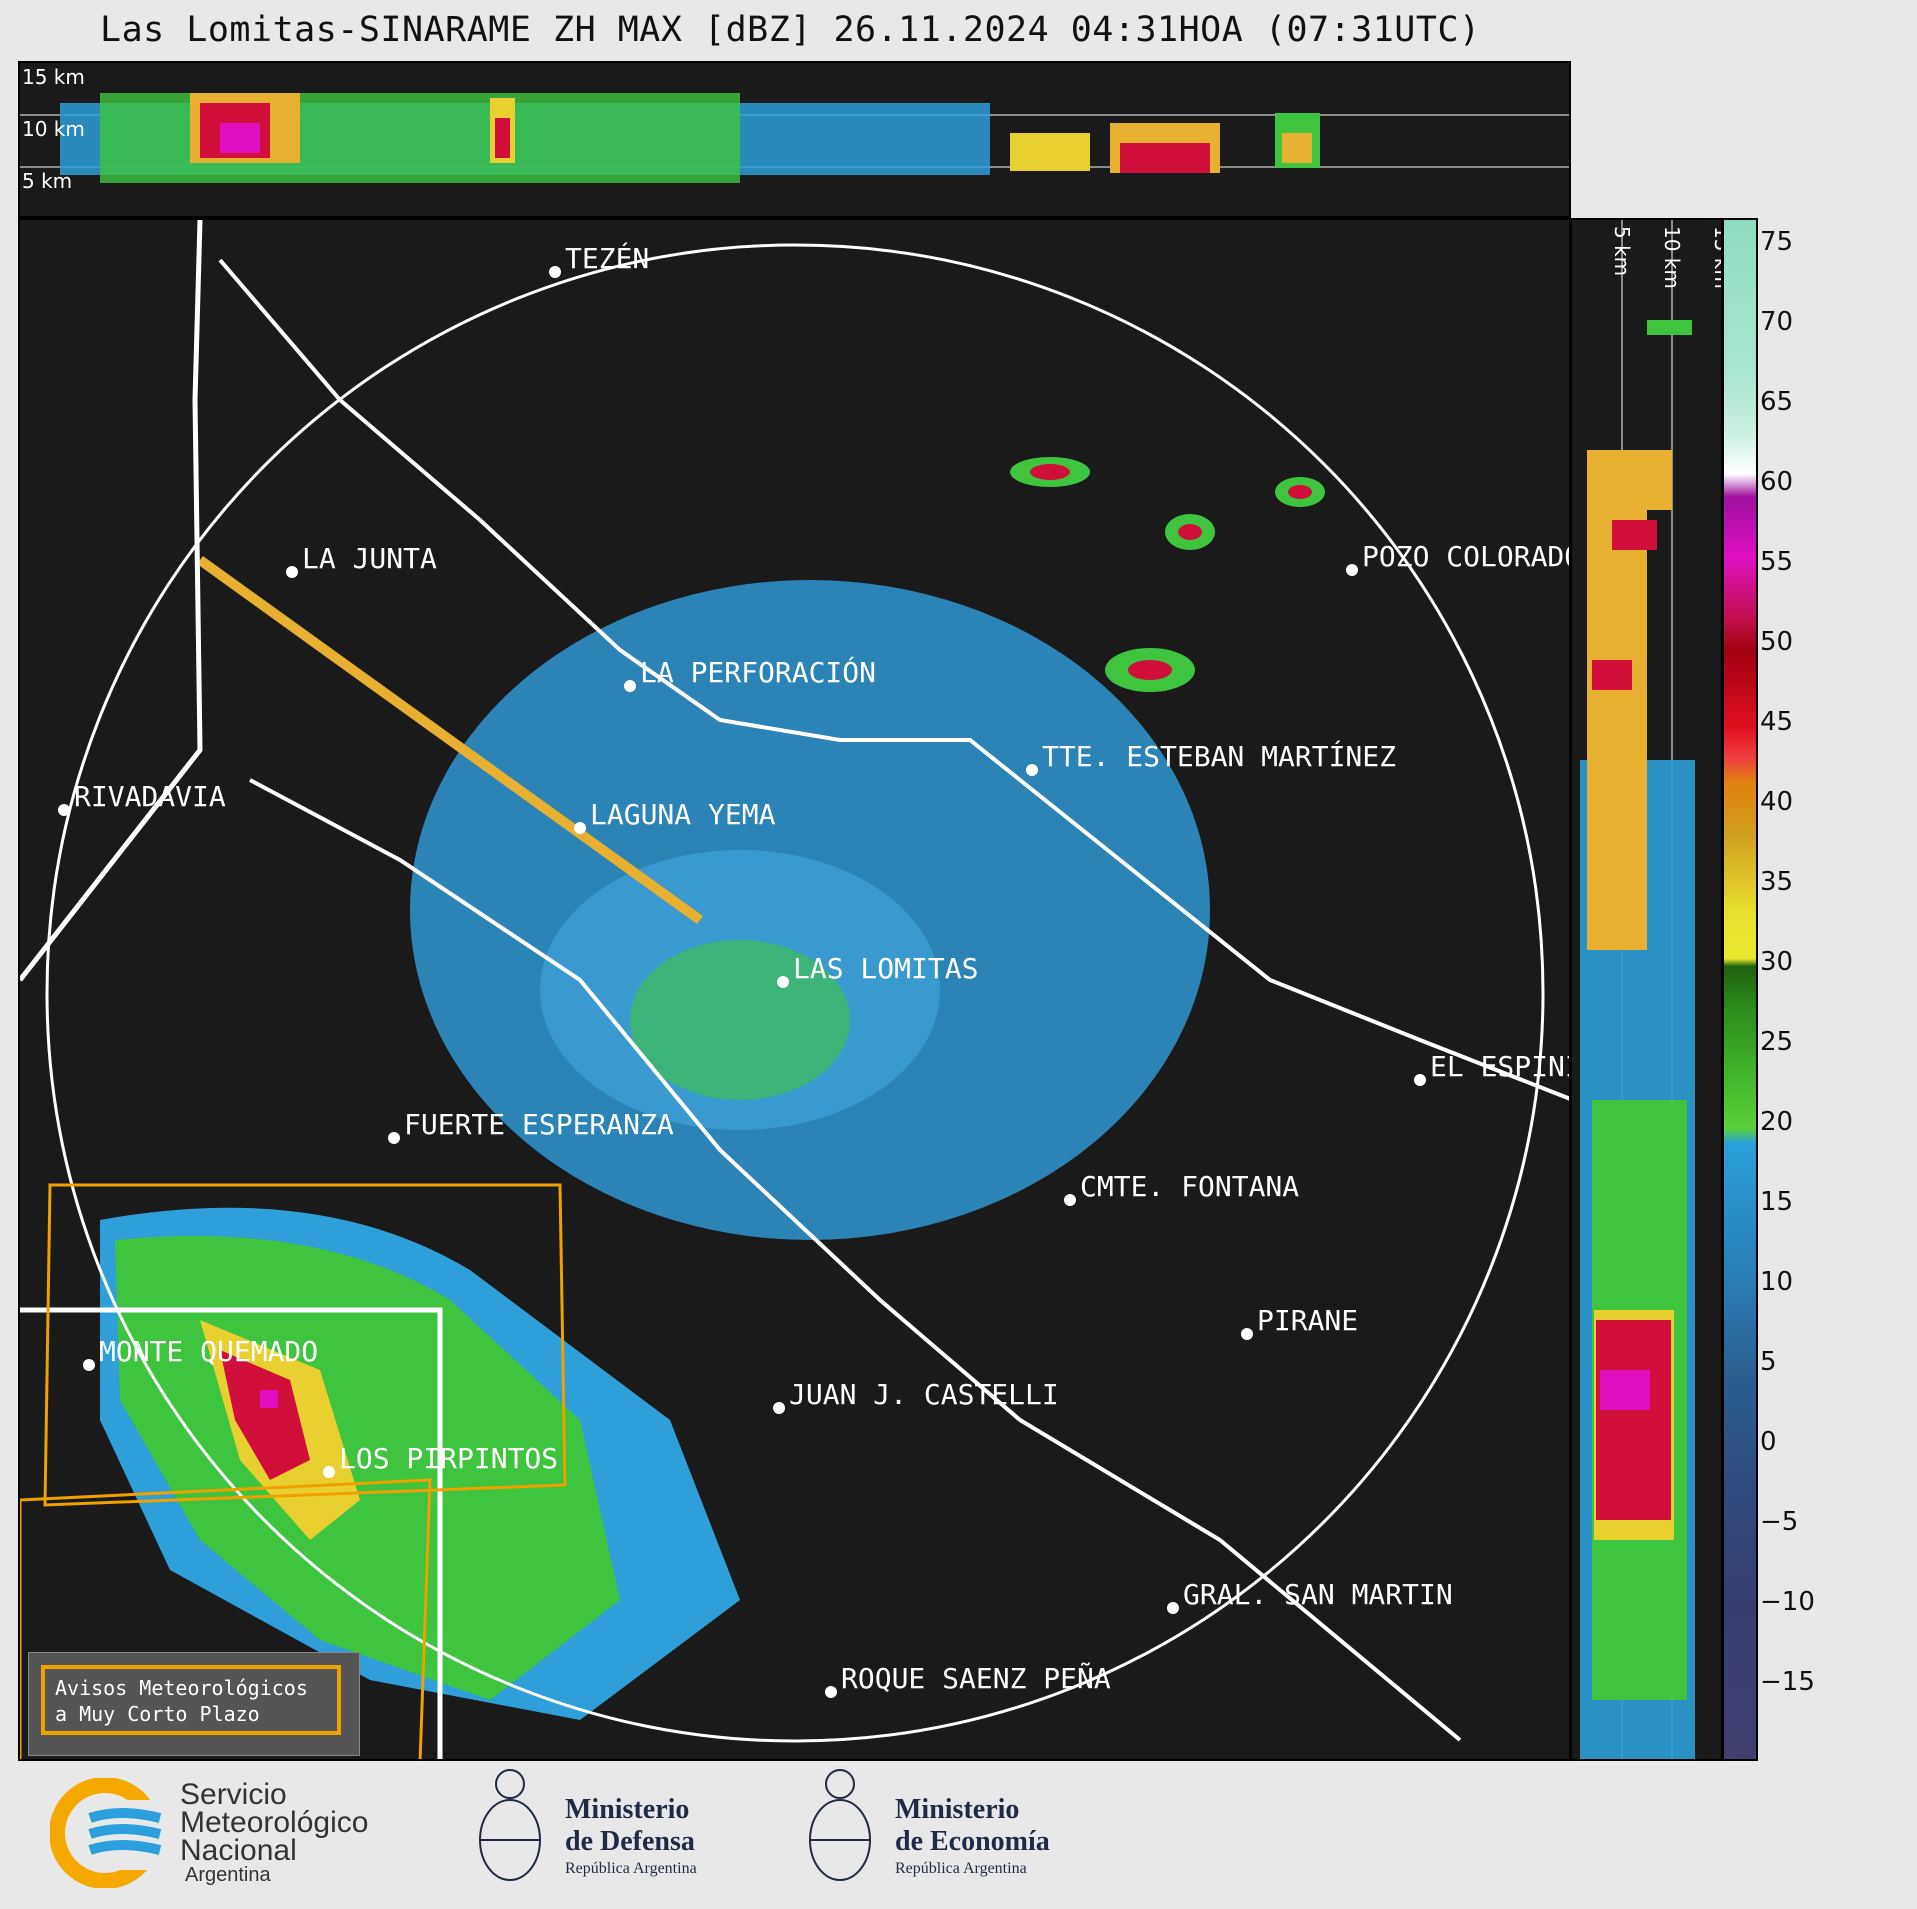 Image resolution: width=1917 pixels, height=1909 pixels. I want to click on side-profile-label-10km: 10 km, so click(1672, 257).